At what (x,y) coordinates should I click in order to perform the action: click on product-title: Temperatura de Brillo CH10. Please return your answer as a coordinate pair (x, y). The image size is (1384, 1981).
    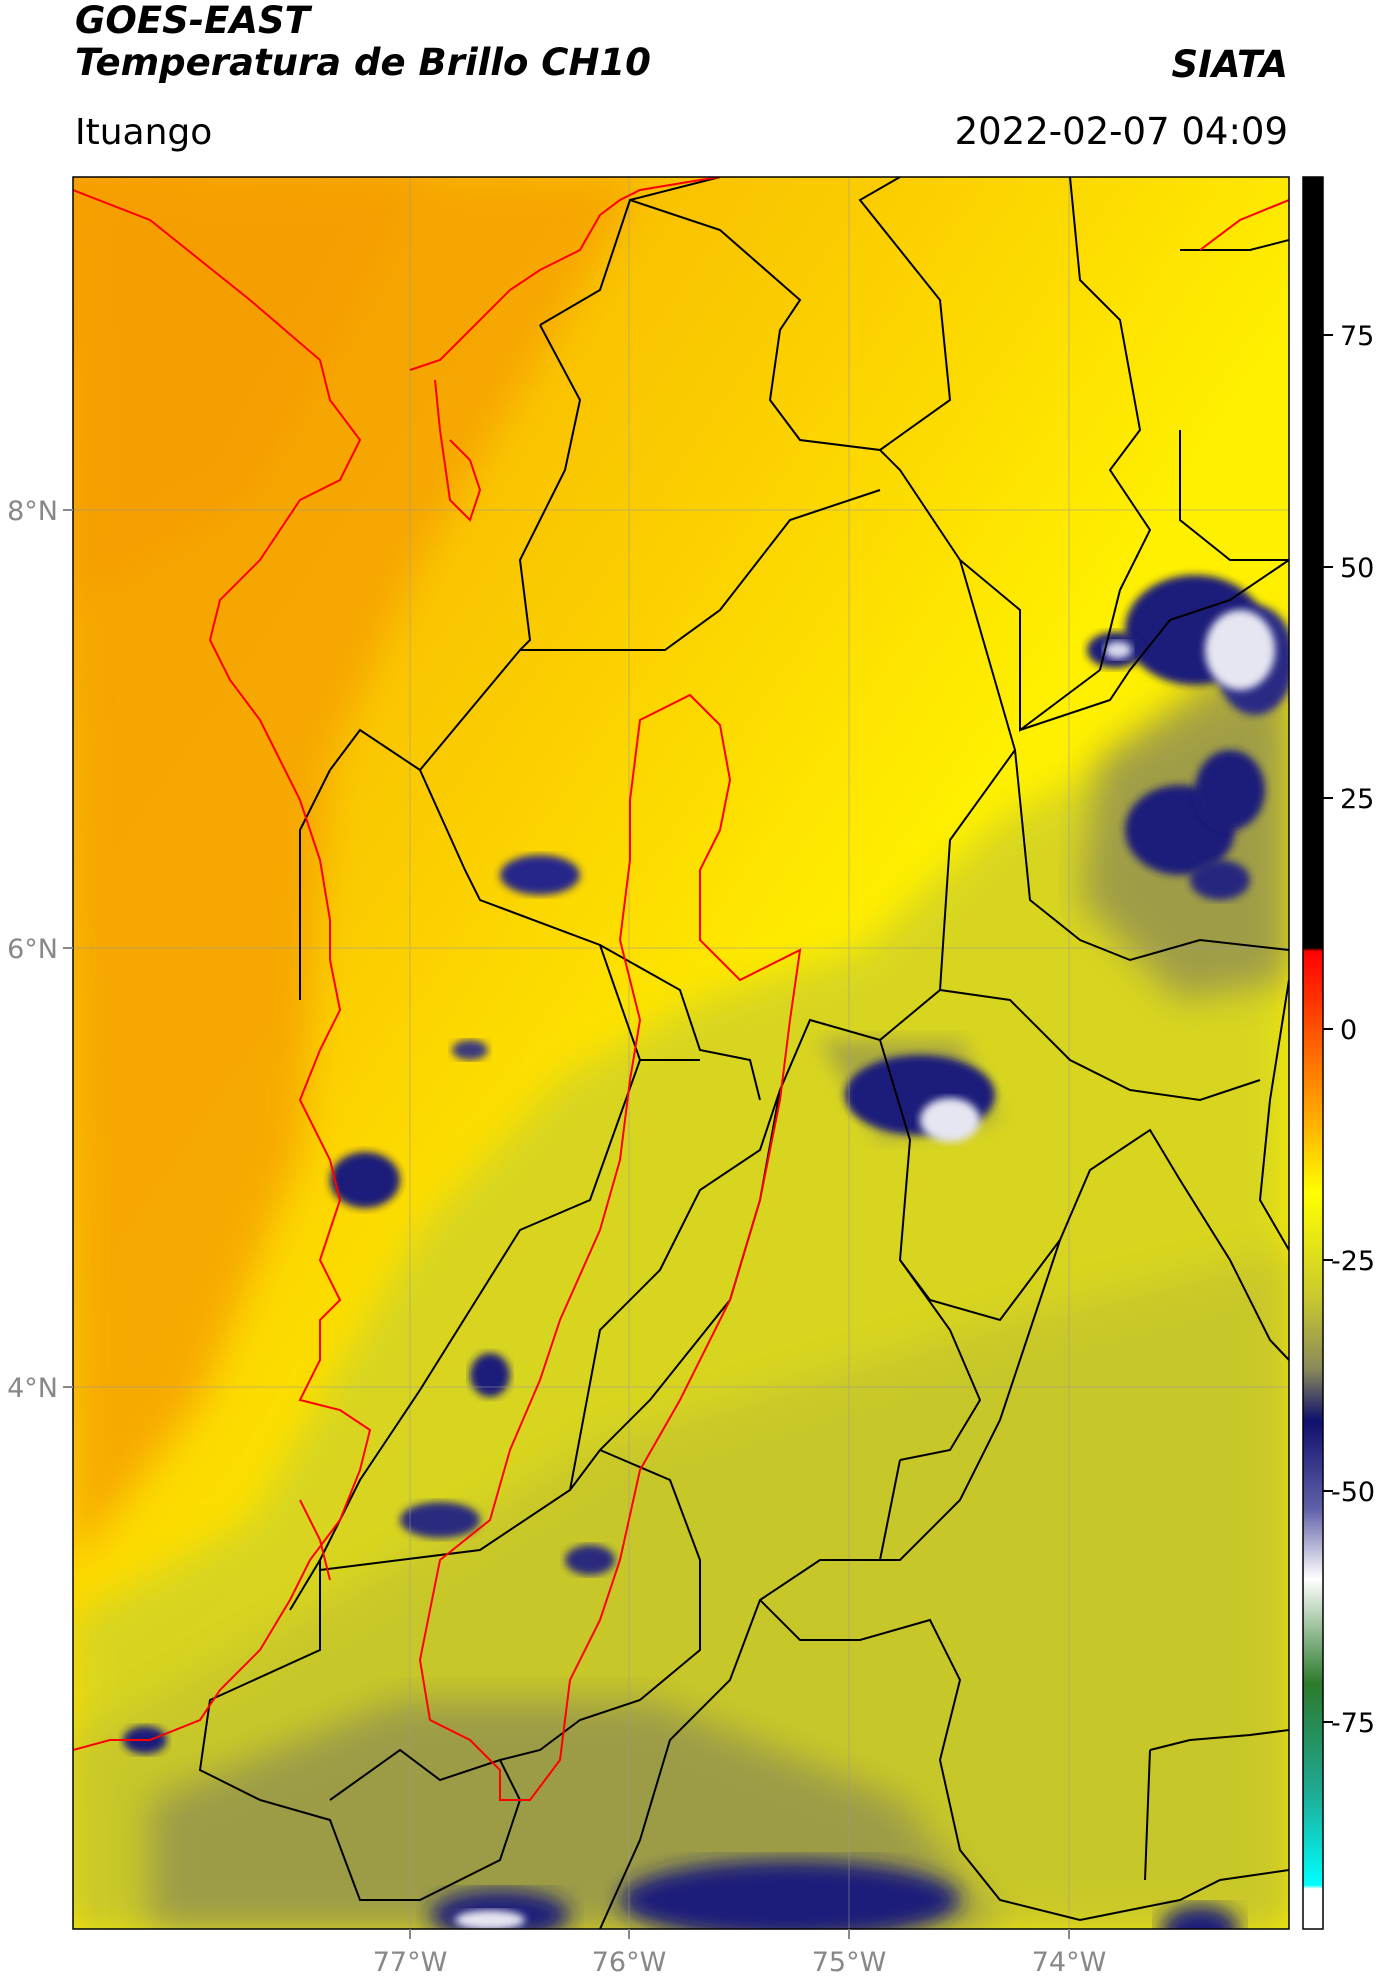
    Looking at the image, I should click on (363, 62).